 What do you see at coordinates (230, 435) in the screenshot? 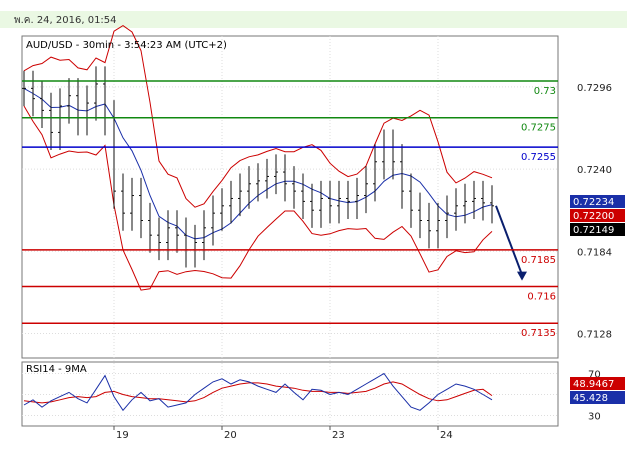
I see `x-tick-label: 20` at bounding box center [230, 435].